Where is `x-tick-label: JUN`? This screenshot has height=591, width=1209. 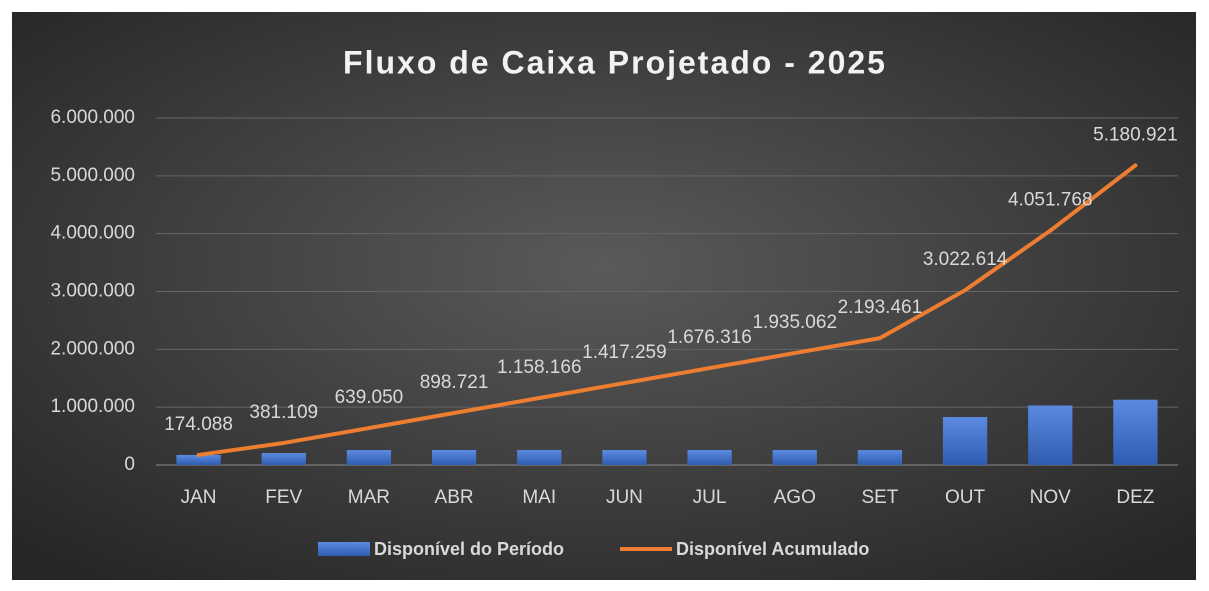
x-tick-label: JUN is located at coordinates (624, 497).